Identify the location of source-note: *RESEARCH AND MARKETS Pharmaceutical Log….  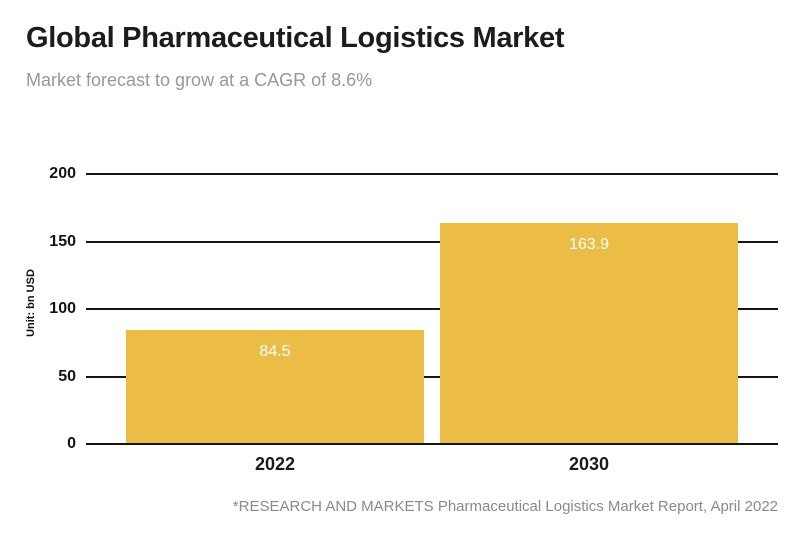
(505, 506).